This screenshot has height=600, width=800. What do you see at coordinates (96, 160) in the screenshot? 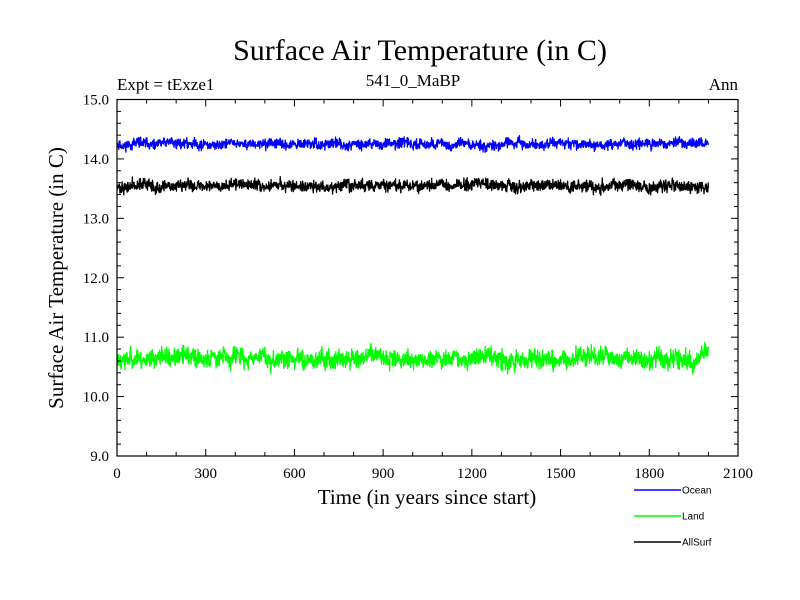
I see `y-tick-label: 14.0` at bounding box center [96, 160].